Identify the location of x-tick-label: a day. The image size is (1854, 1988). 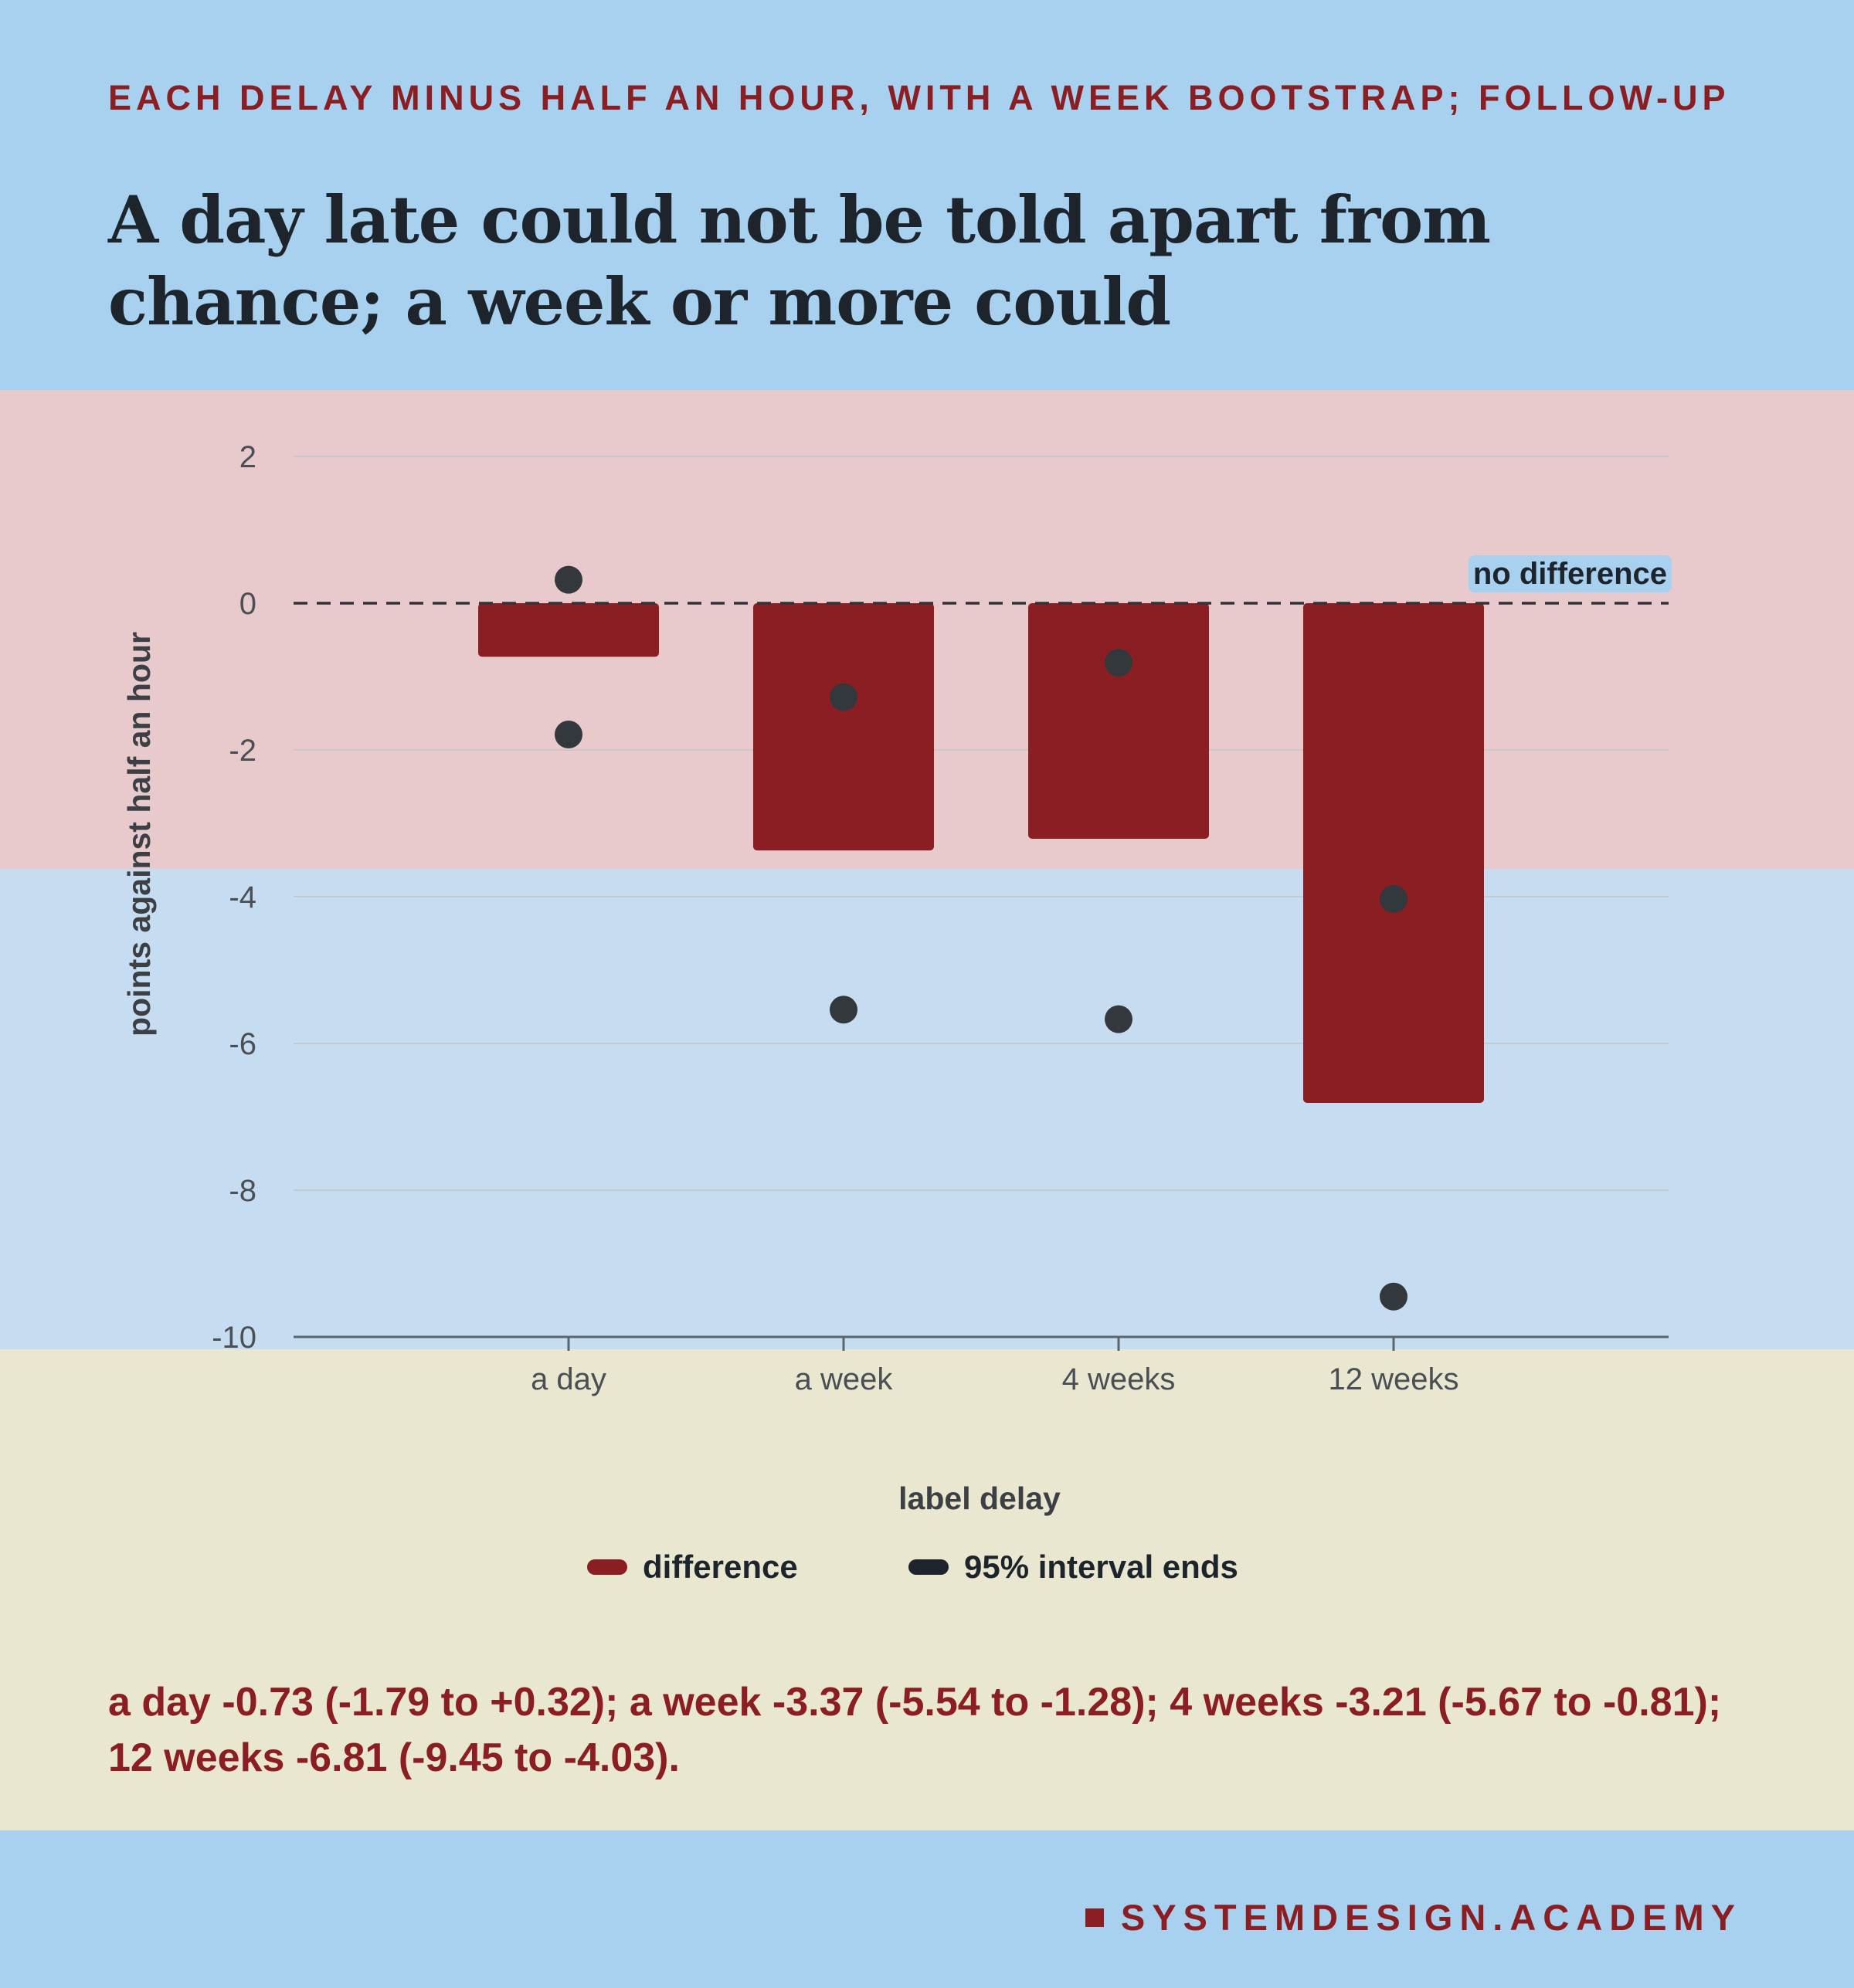
(568, 1379).